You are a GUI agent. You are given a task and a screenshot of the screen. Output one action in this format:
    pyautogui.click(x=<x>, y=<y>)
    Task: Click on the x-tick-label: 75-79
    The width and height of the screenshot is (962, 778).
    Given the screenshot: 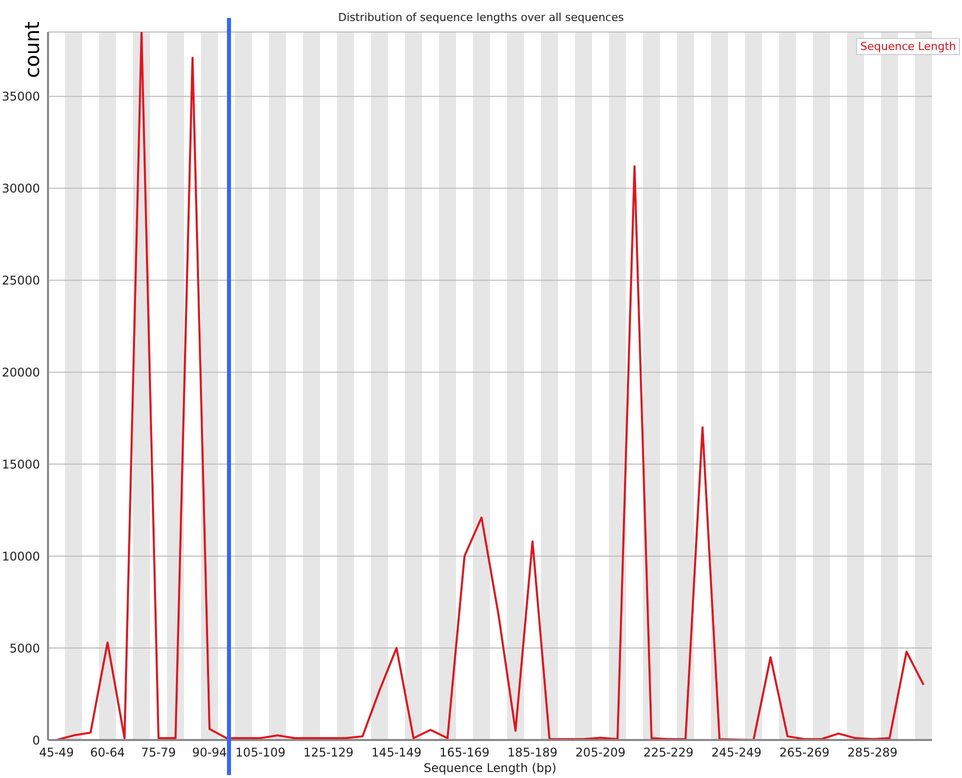 What is the action you would take?
    pyautogui.click(x=158, y=753)
    